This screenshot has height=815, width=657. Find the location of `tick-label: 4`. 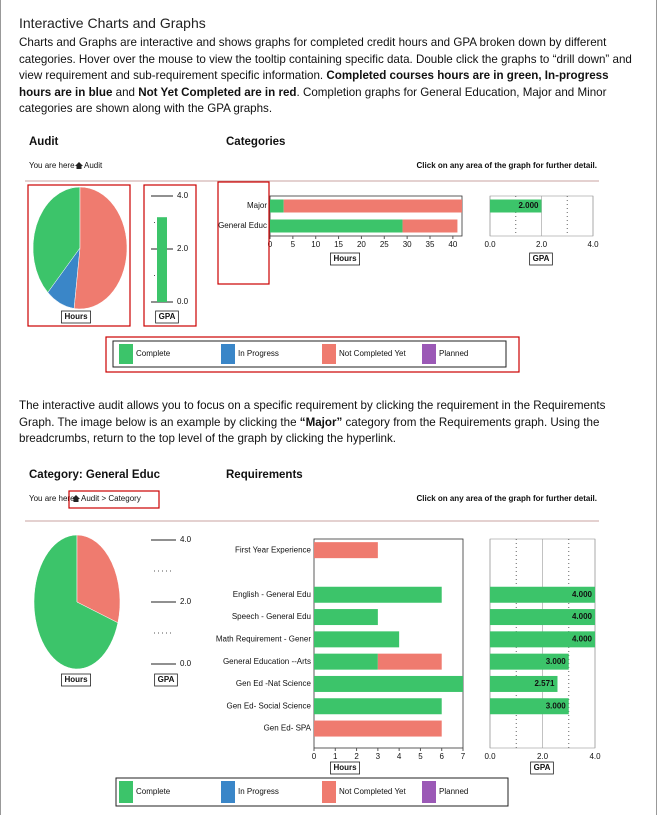

tick-label: 4 is located at coordinates (399, 756).